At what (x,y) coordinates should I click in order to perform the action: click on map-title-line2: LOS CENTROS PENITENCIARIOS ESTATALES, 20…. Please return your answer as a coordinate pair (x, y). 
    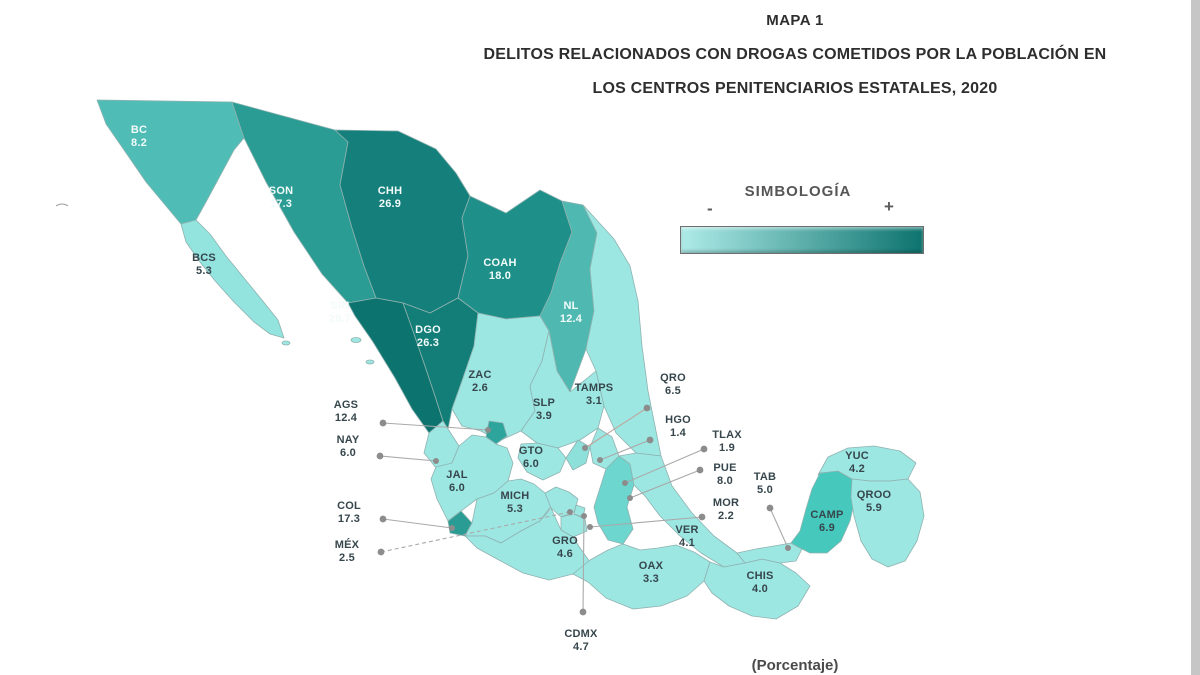
    Looking at the image, I should click on (795, 88).